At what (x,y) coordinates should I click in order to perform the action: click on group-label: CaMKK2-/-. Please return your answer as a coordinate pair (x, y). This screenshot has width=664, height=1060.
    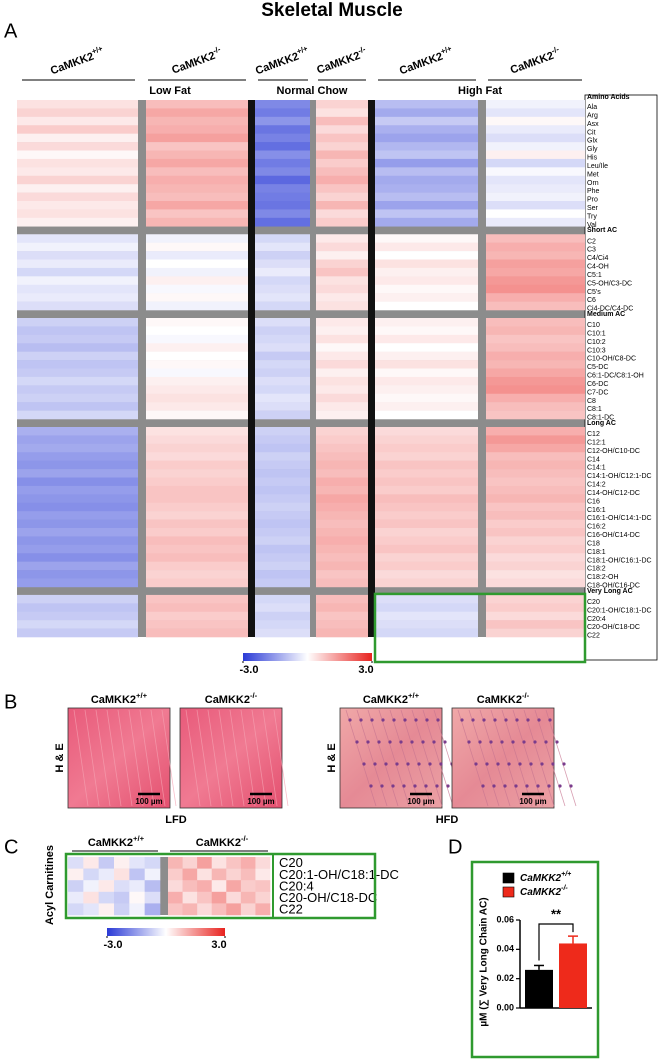
    Looking at the image, I should click on (535, 60).